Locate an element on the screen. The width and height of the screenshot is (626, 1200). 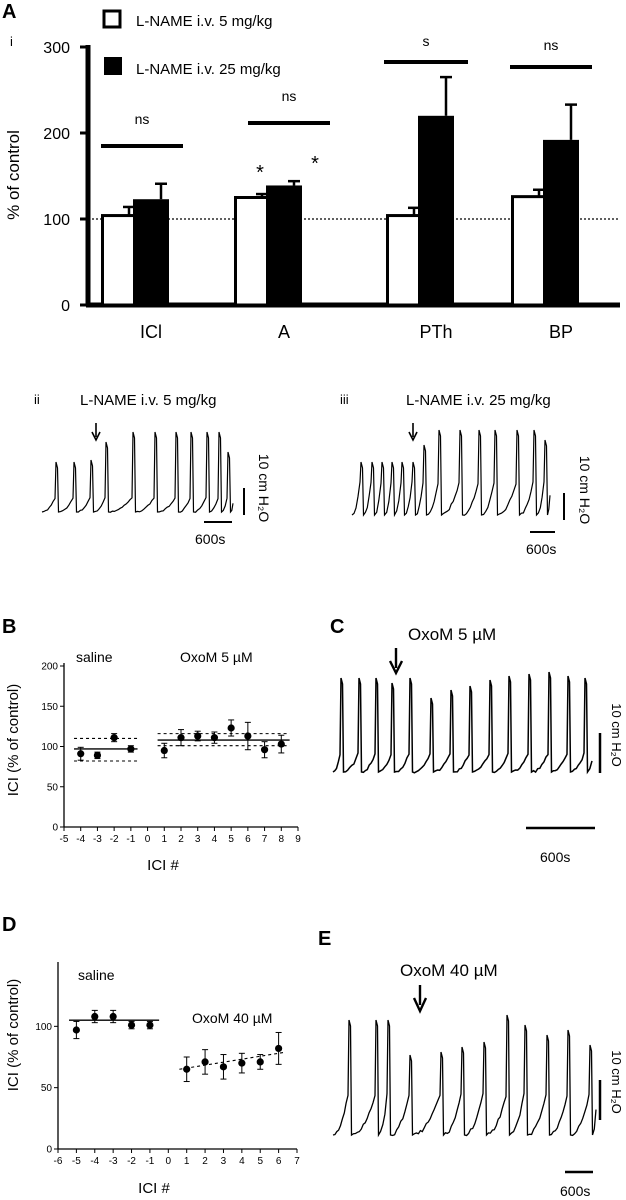
group-label-oxom: OxoM 5 µM is located at coordinates (216, 657).